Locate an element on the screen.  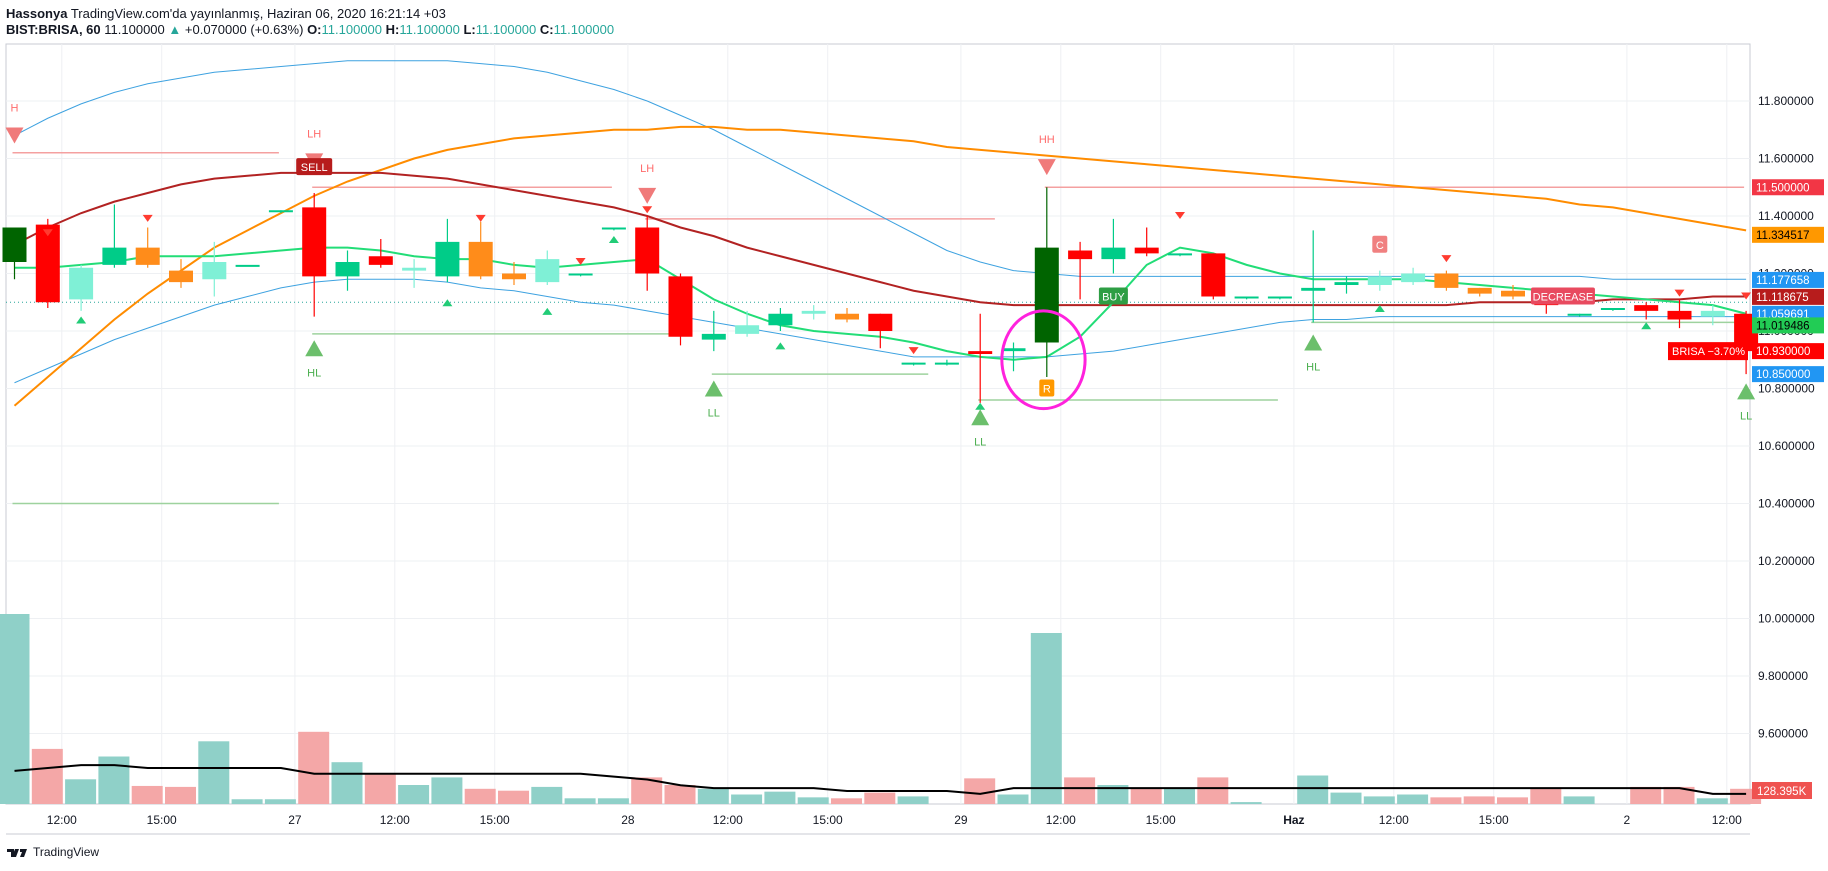
indicator-line is located at coordinates (880, 331).